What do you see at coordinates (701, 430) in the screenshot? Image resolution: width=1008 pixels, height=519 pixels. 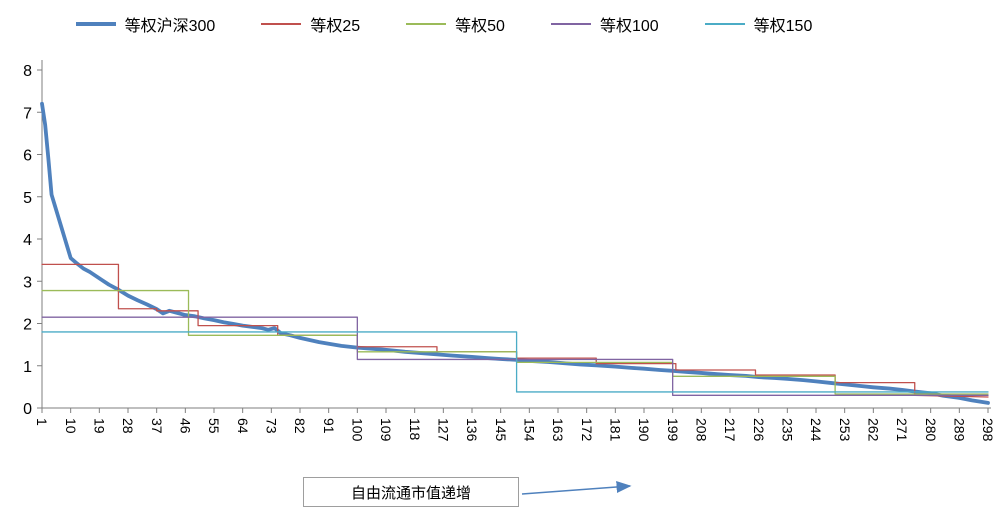 I see `x-tick-label: 208` at bounding box center [701, 430].